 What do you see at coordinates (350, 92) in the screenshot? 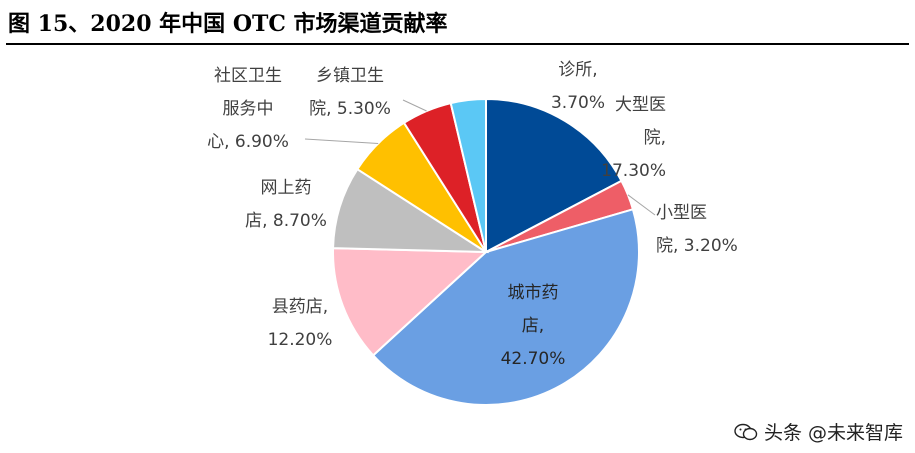
I see `slice-label-6: 乡镇卫生院, 5.30%` at bounding box center [350, 92].